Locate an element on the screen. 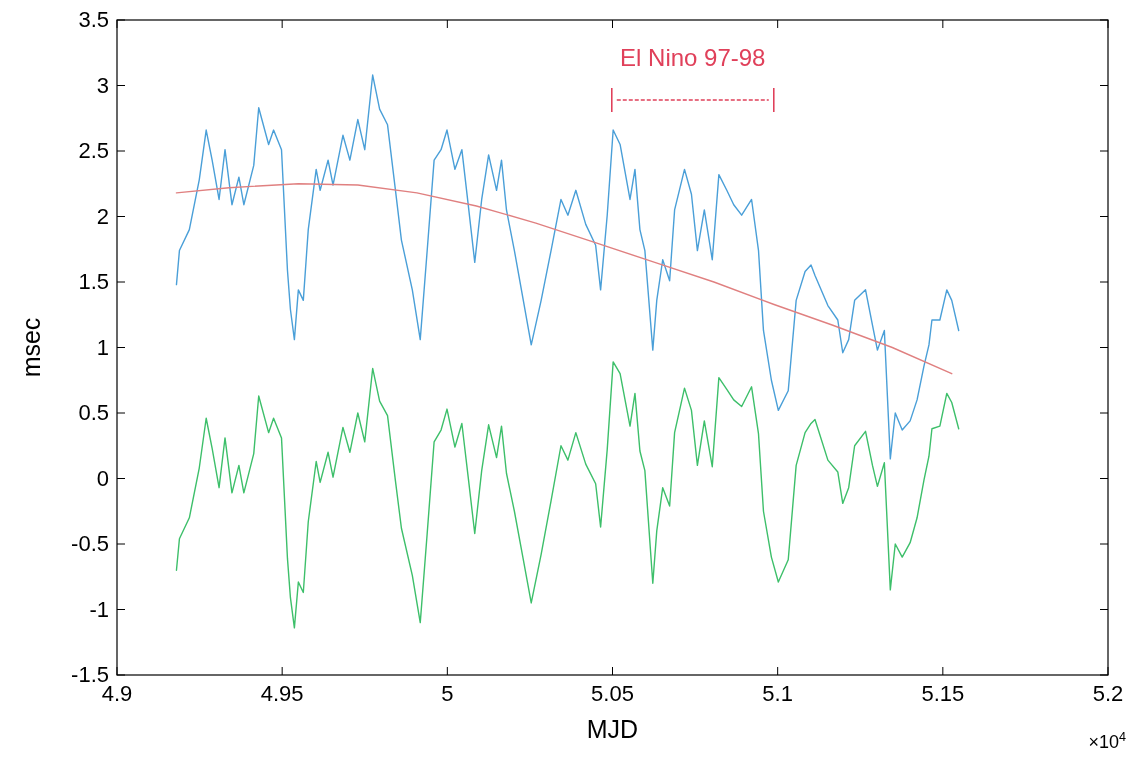 The image size is (1140, 758). x-axis-title: MJD is located at coordinates (612, 729).